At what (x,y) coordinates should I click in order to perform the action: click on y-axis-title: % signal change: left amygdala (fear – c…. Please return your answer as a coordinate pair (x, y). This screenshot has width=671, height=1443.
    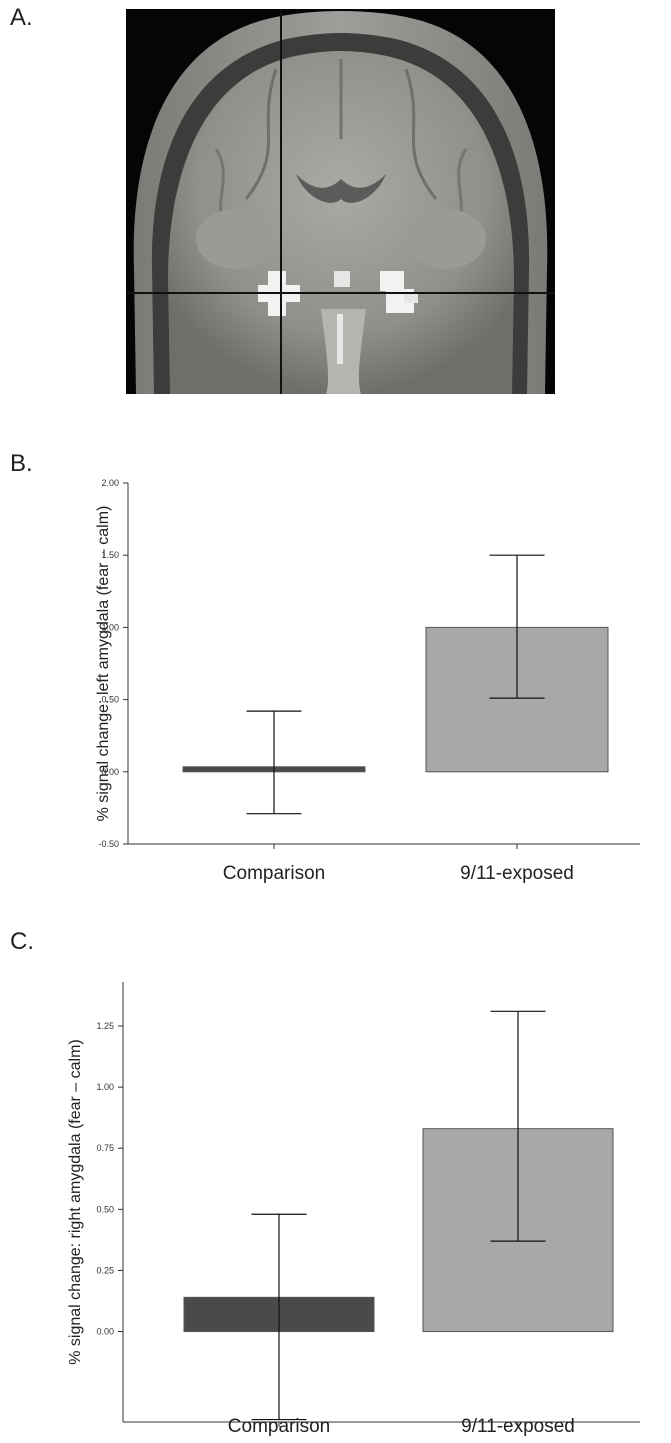
    Looking at the image, I should click on (103, 664).